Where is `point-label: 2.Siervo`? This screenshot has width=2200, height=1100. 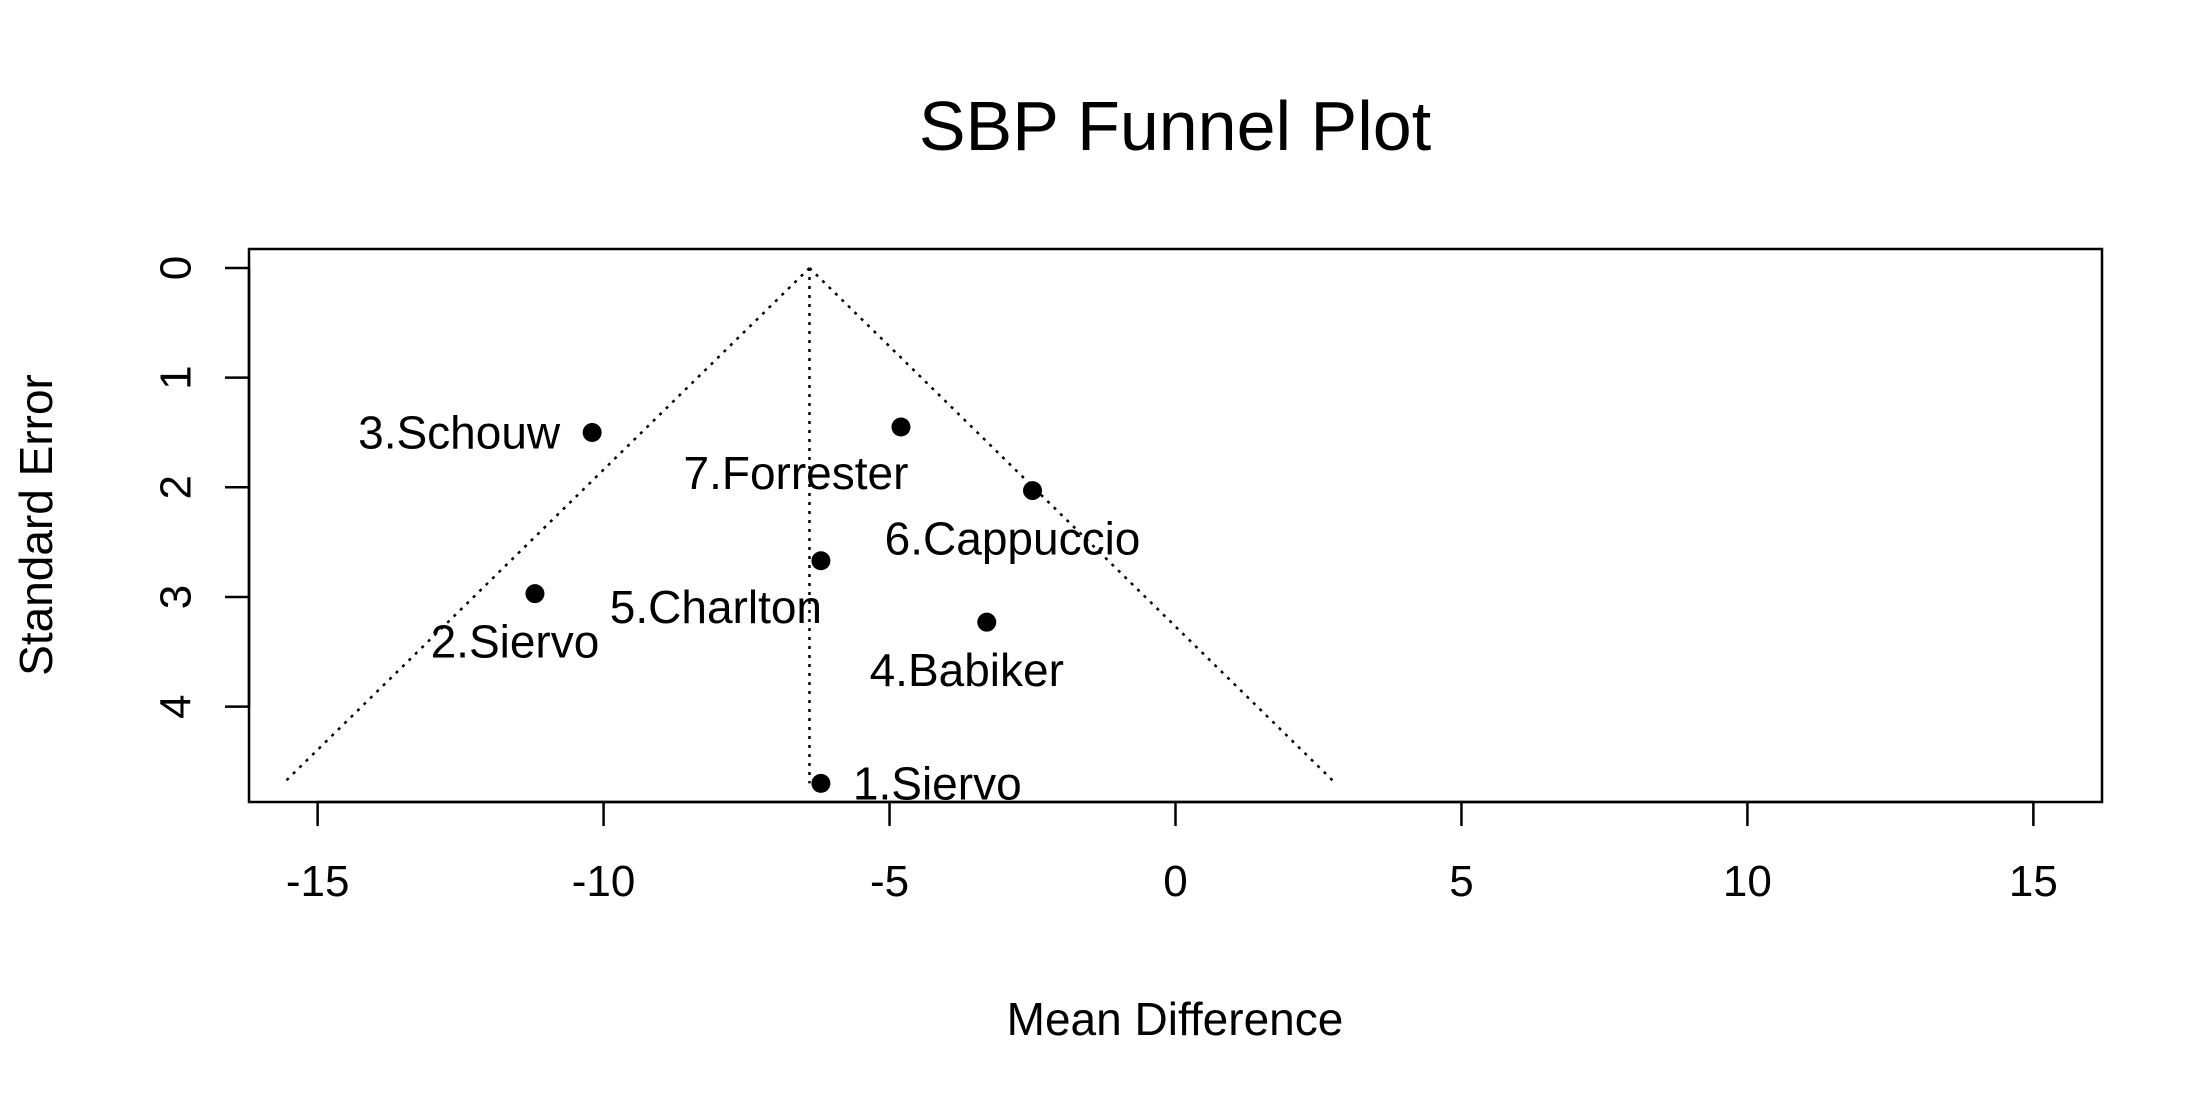
point-label: 2.Siervo is located at coordinates (515, 642).